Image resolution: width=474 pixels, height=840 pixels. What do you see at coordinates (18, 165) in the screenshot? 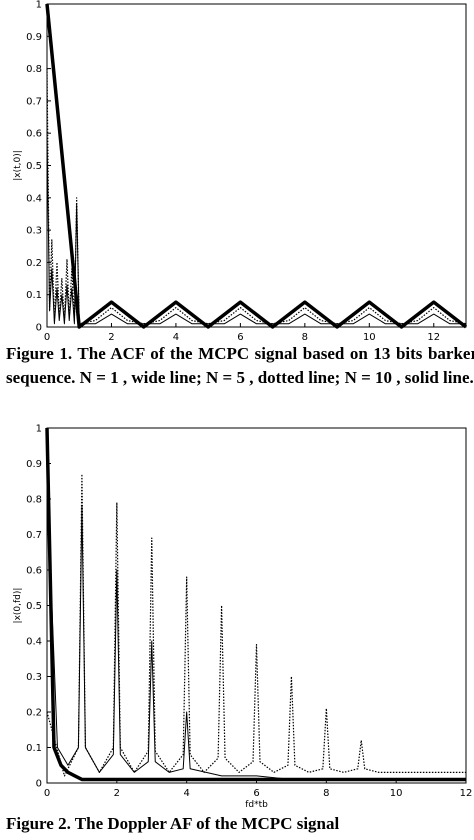
I see `y-axis-label: |x(t,0)|` at bounding box center [18, 165].